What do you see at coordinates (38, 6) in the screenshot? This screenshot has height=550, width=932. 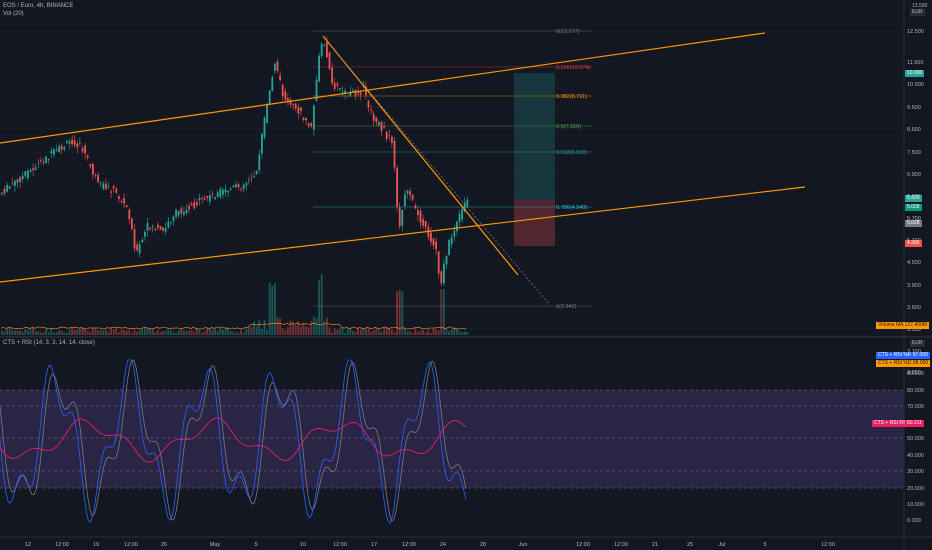 I see `symbol-title: EOS / Euro, 4h, BINANCE` at bounding box center [38, 6].